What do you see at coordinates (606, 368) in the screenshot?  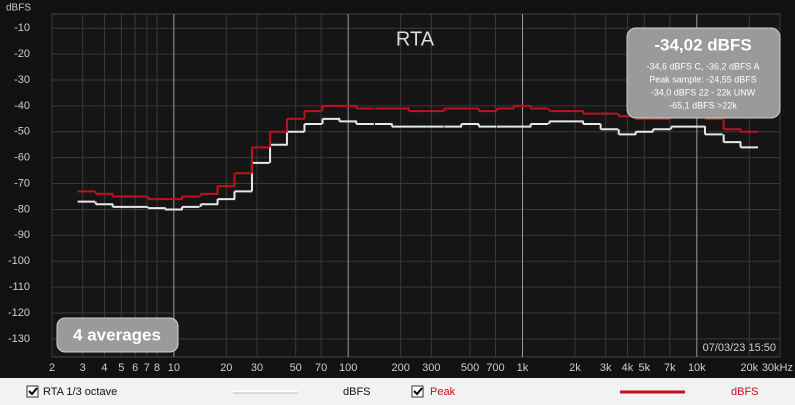 I see `x-tick-label: 3k` at bounding box center [606, 368].